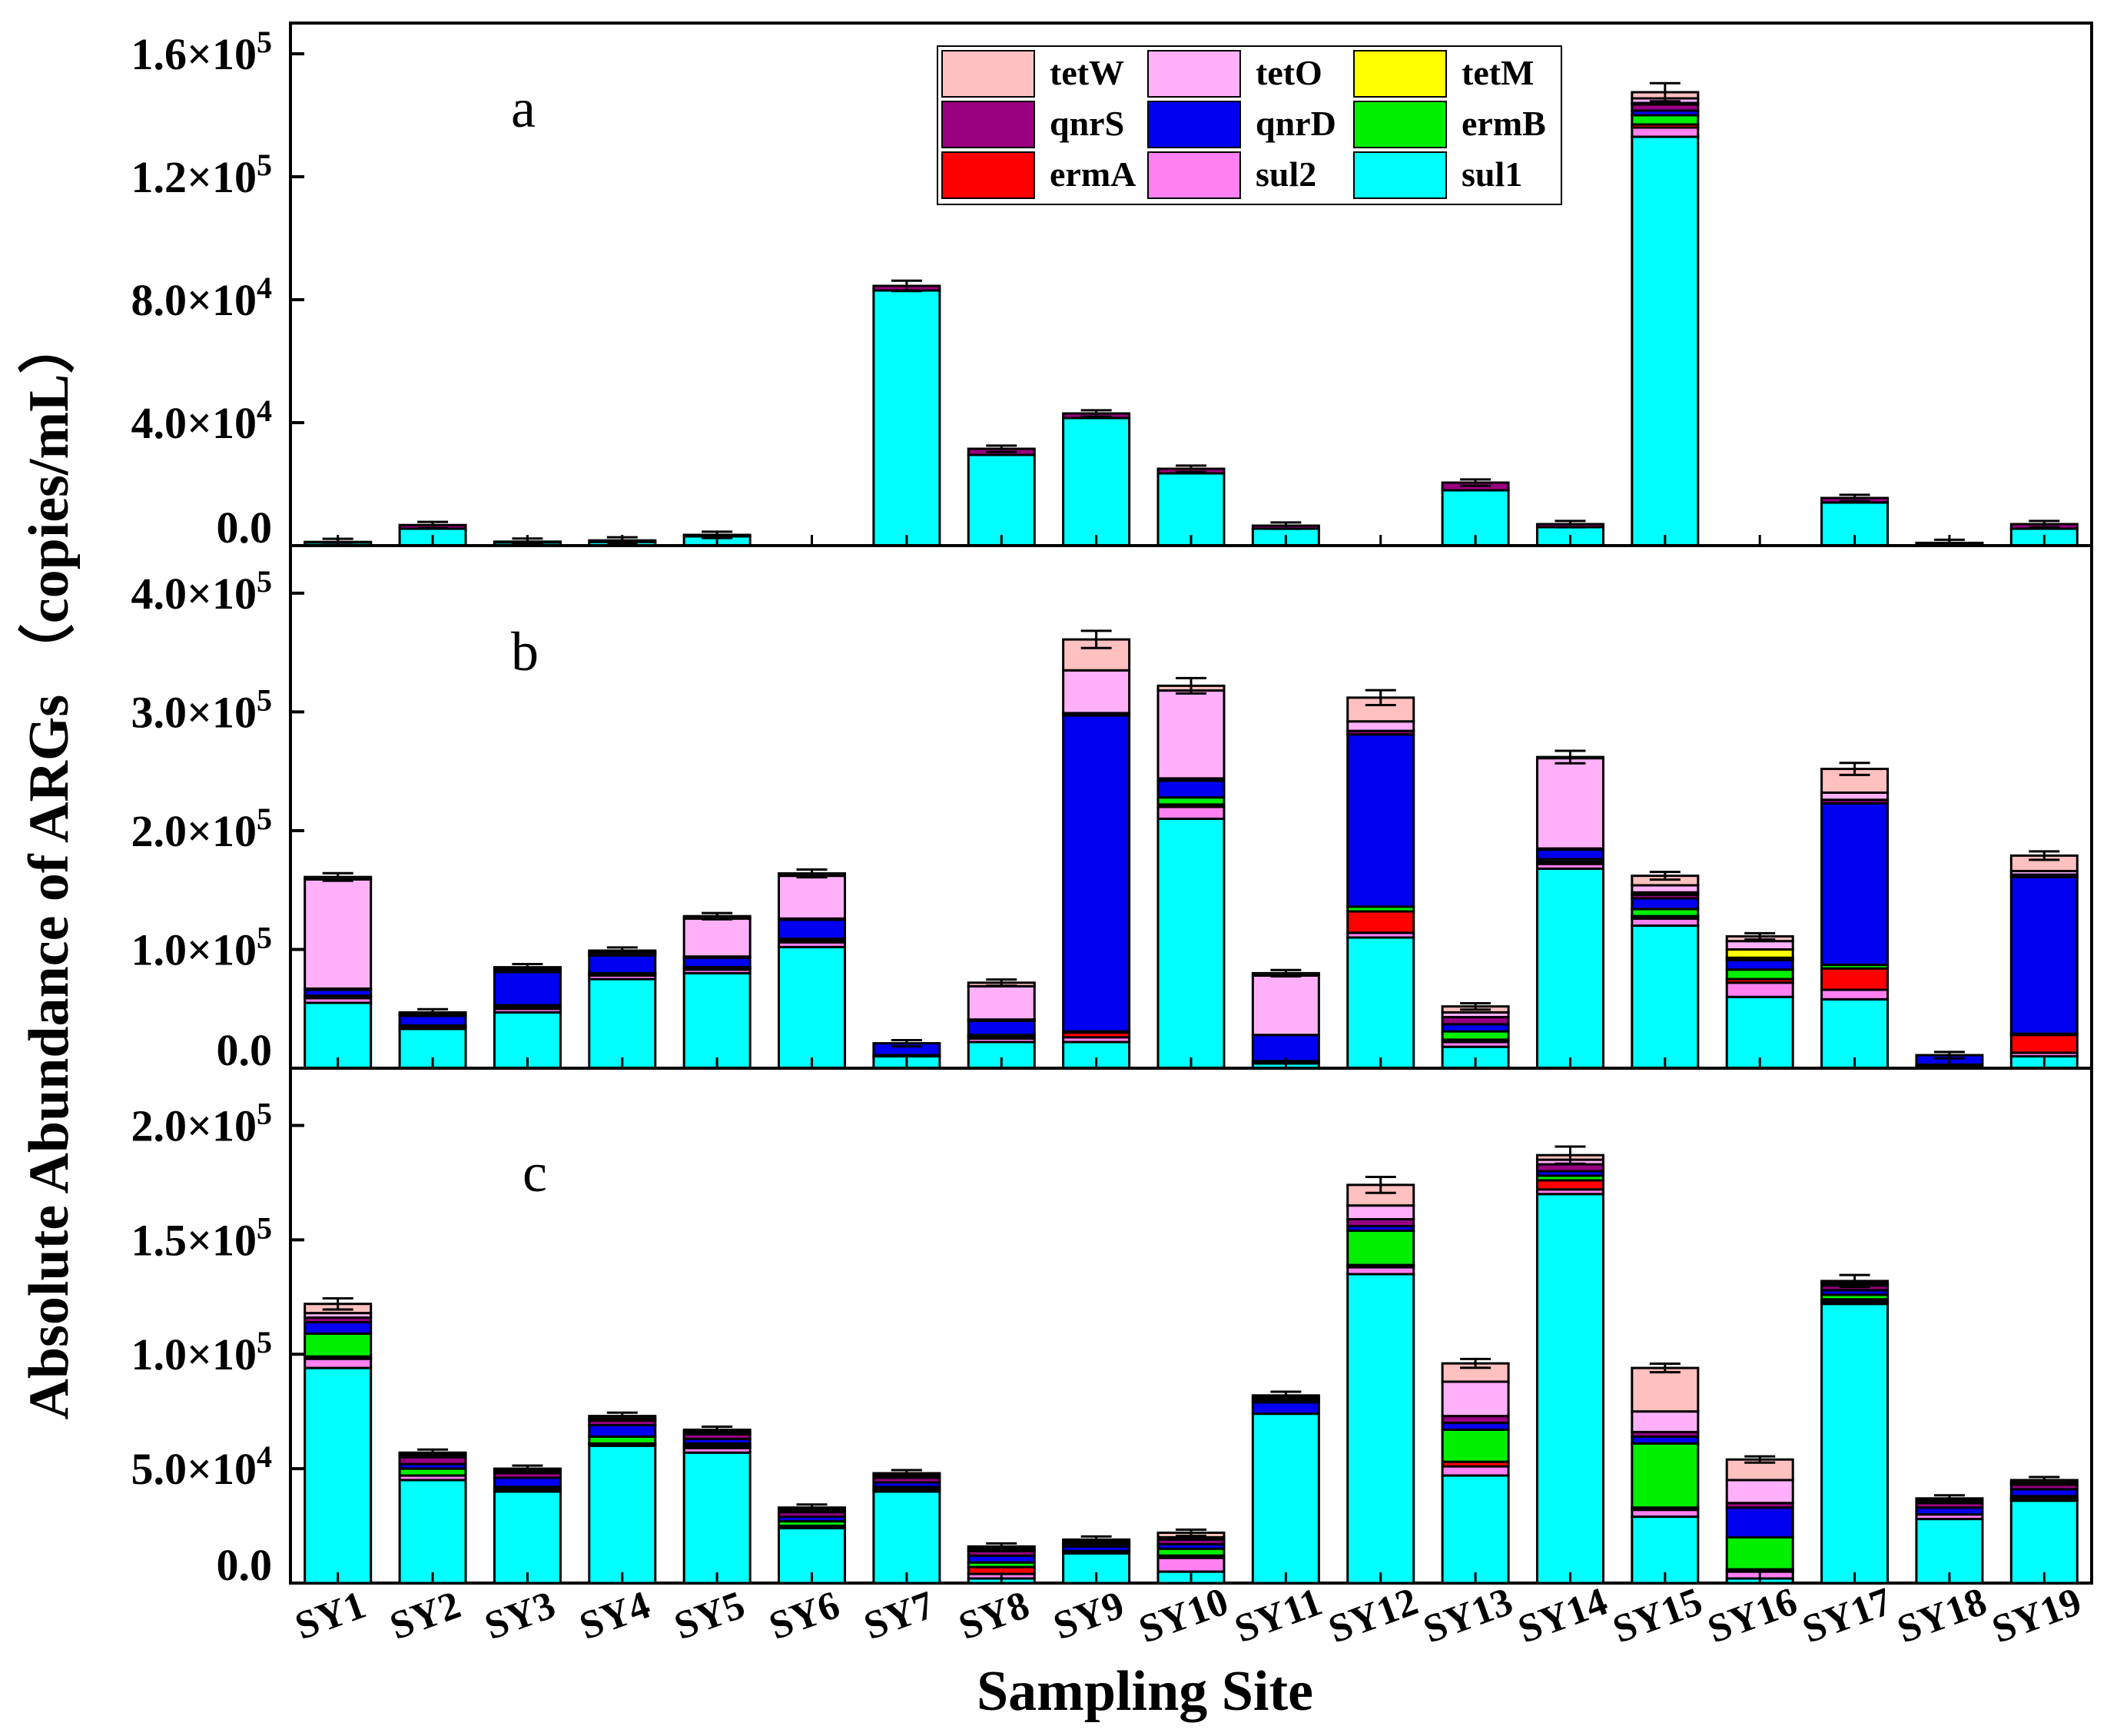 The width and height of the screenshot is (2107, 1736). I want to click on legend-label: sul1, so click(1492, 174).